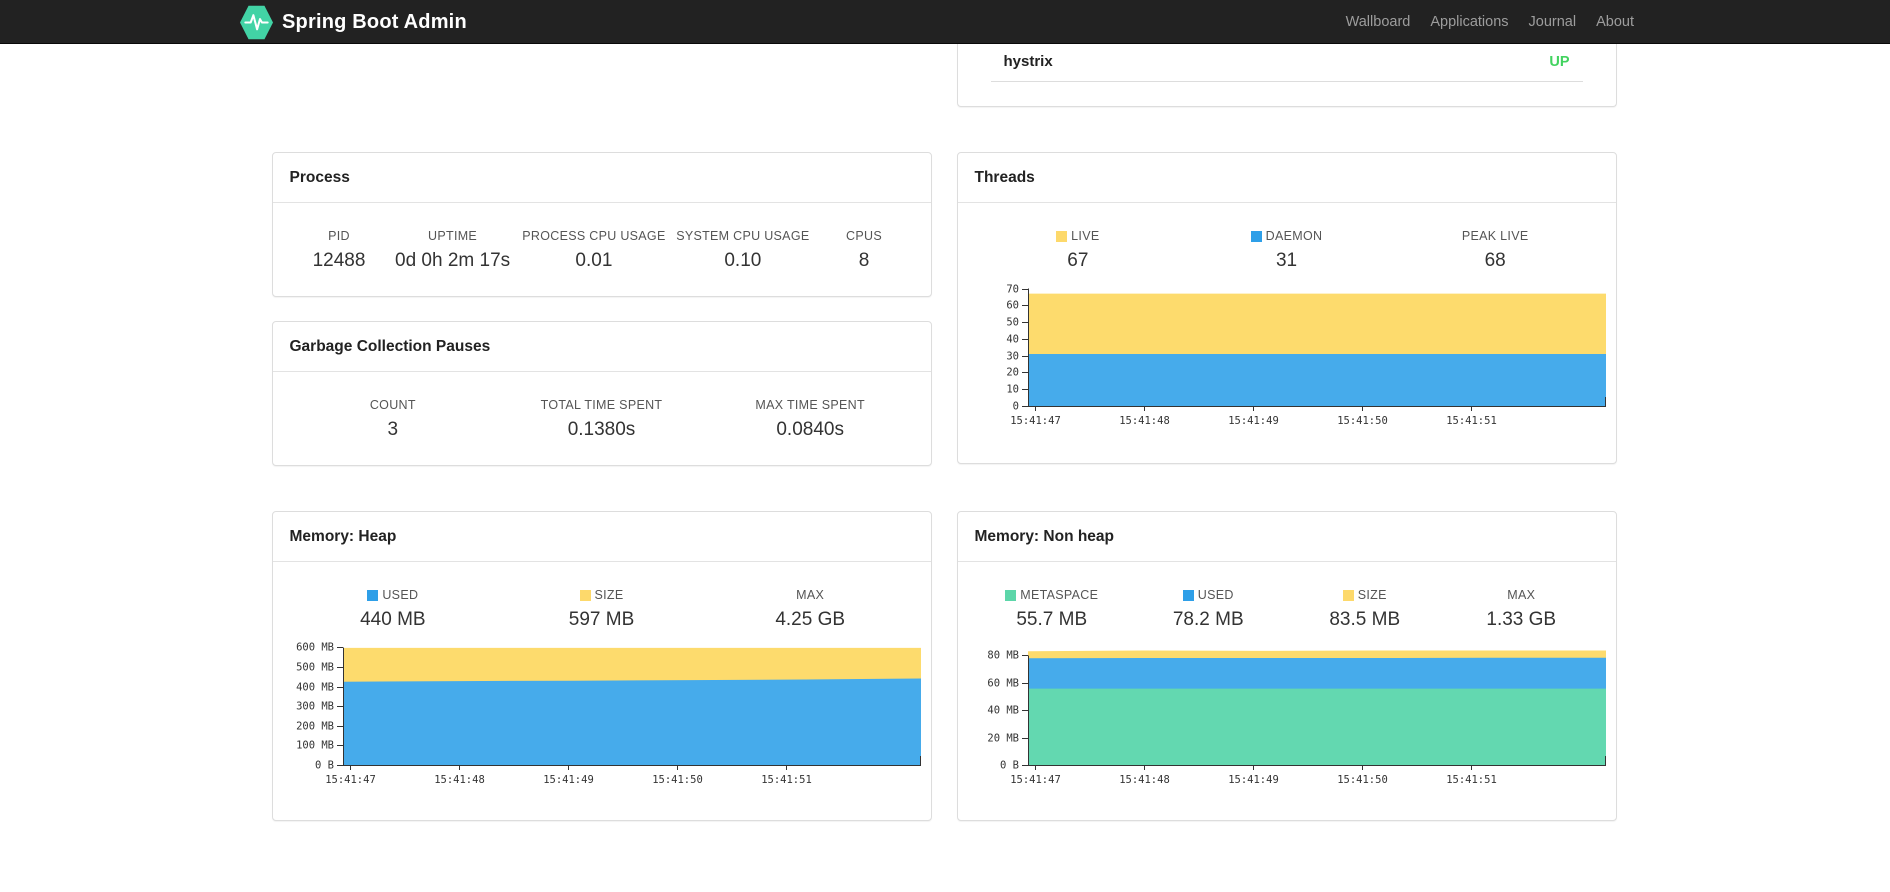 This screenshot has height=892, width=1890. What do you see at coordinates (1286, 63) in the screenshot?
I see `health-indicator-row: hystrix UP` at bounding box center [1286, 63].